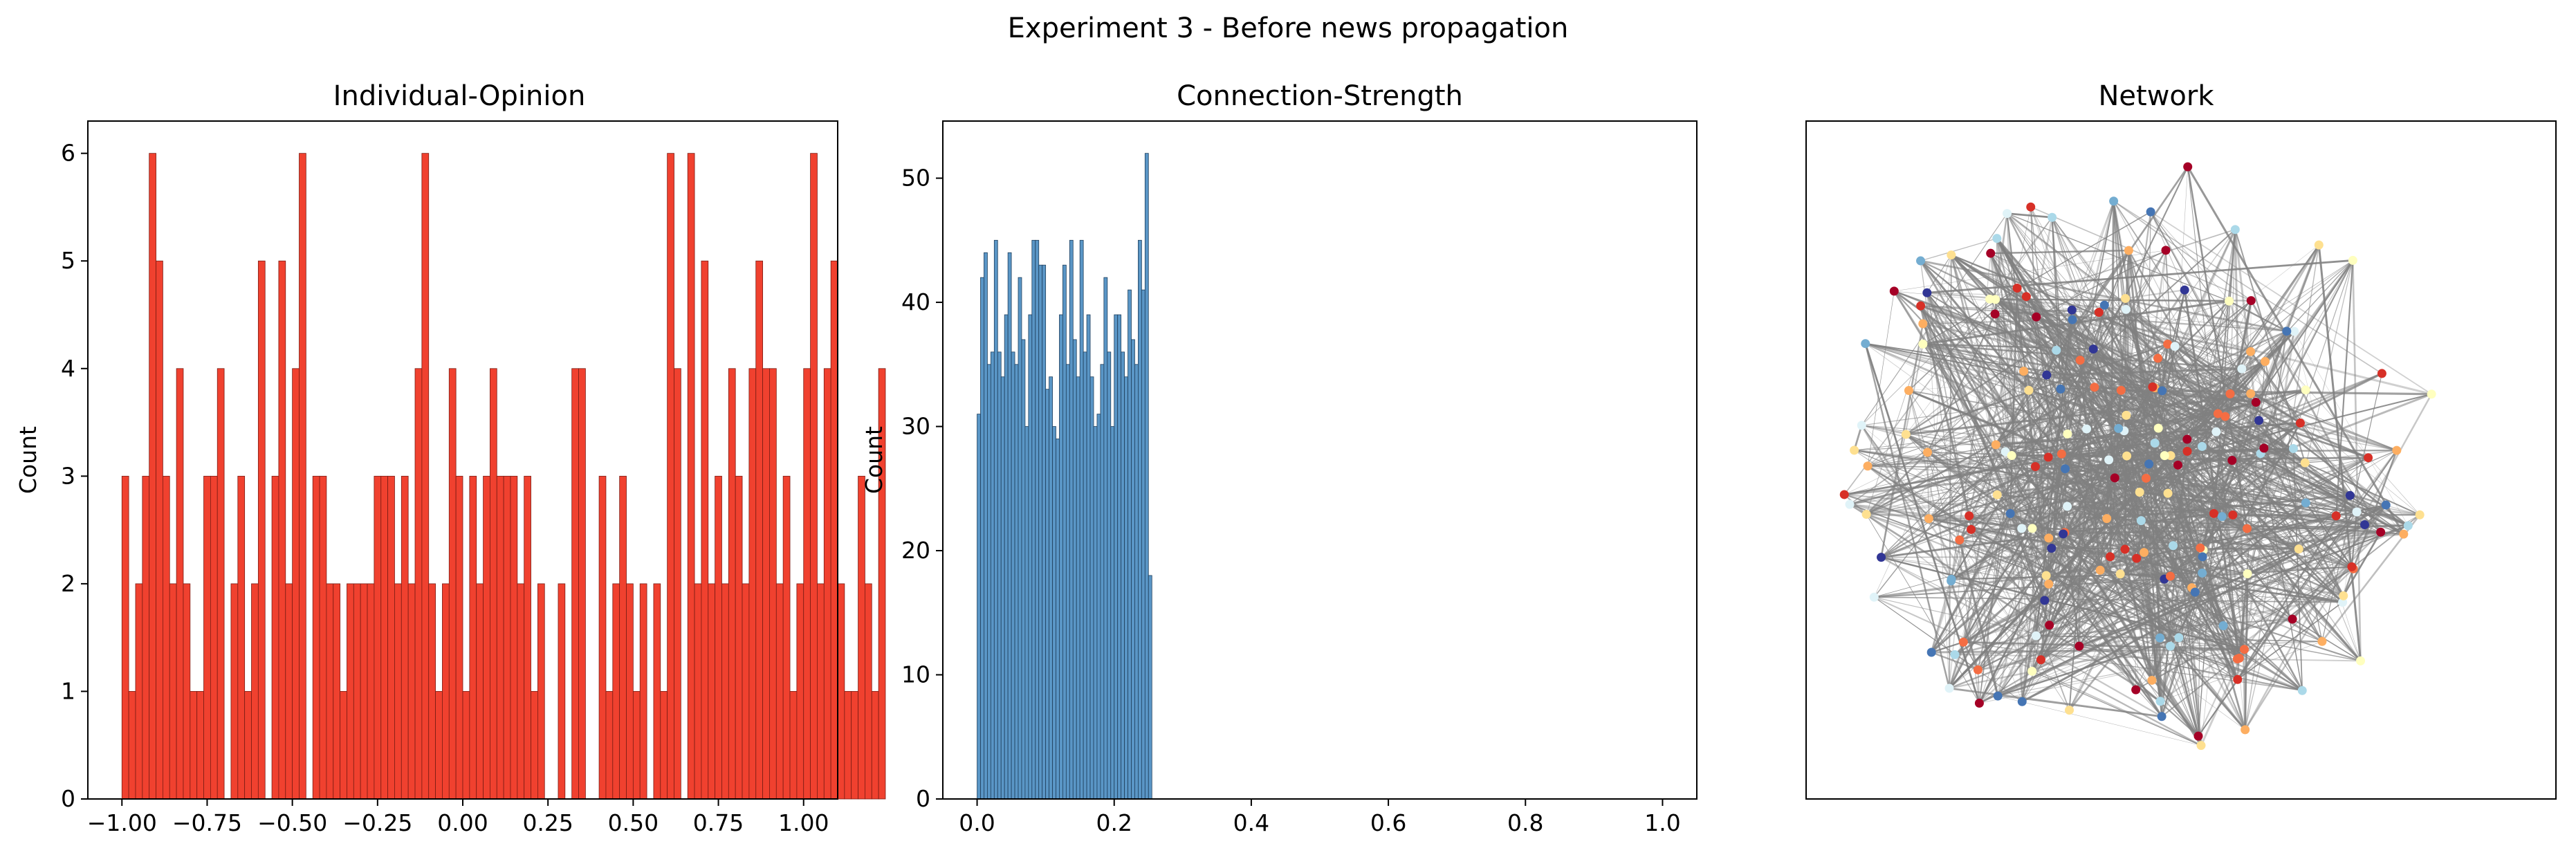 The width and height of the screenshot is (2576, 855). What do you see at coordinates (718, 822) in the screenshot?
I see `opinion-histogram-x-tick-label: 0.75` at bounding box center [718, 822].